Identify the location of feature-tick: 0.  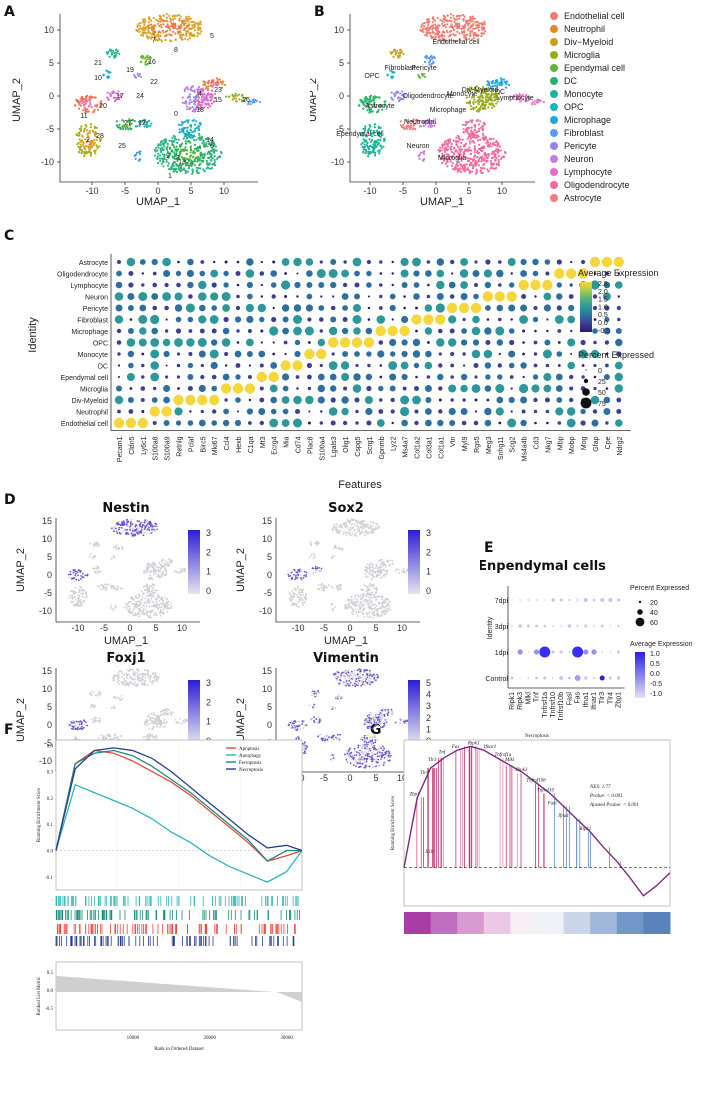
(208, 591).